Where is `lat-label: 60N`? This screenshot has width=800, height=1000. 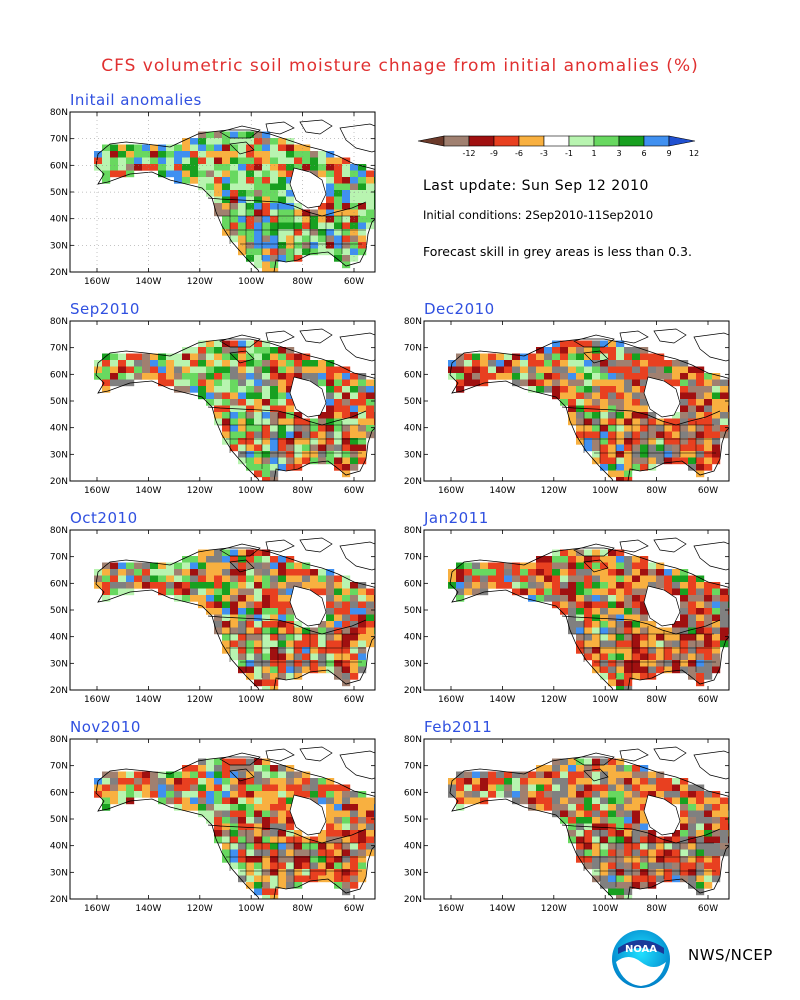
lat-label: 60N is located at coordinates (59, 793).